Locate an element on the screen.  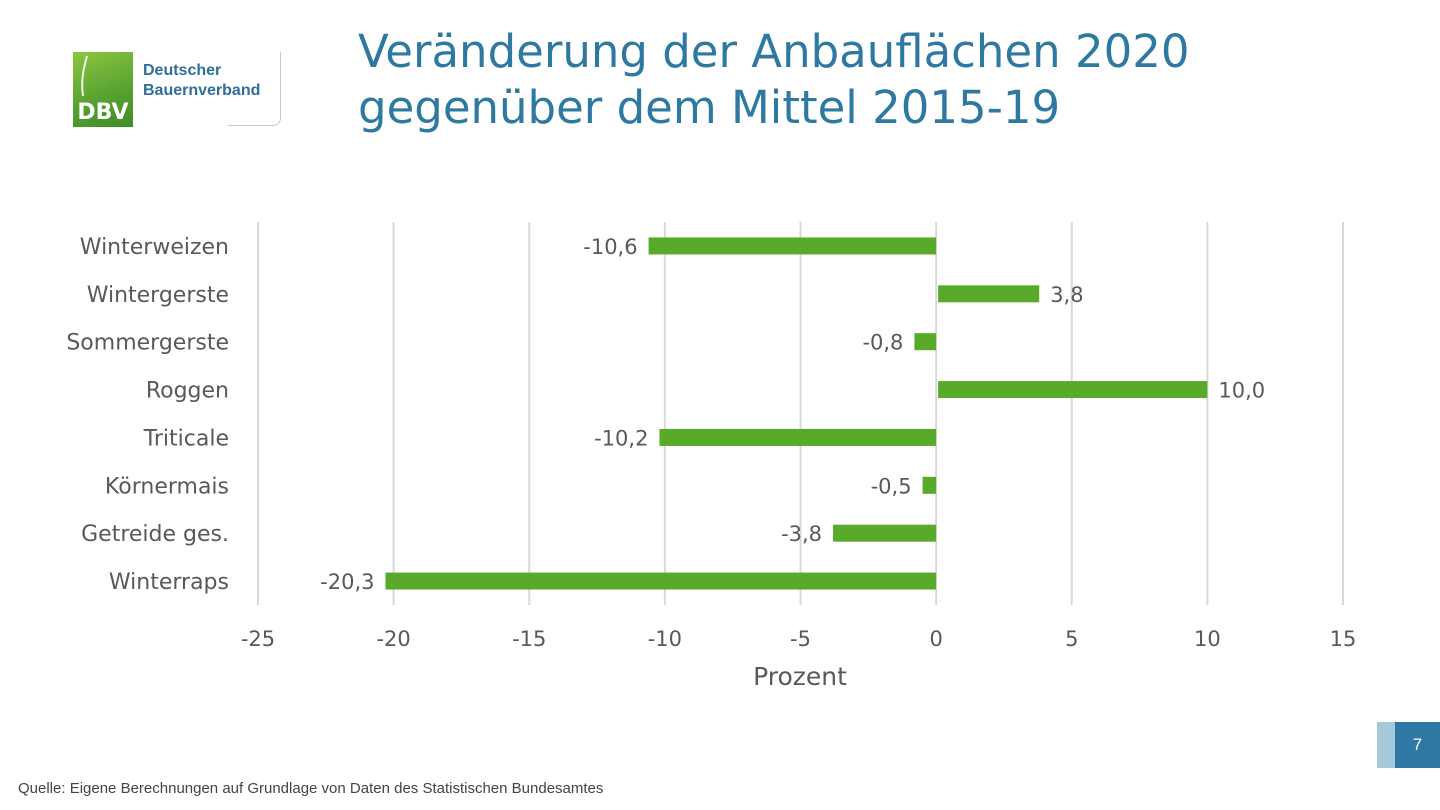
x-tick-label: 10 is located at coordinates (1207, 639).